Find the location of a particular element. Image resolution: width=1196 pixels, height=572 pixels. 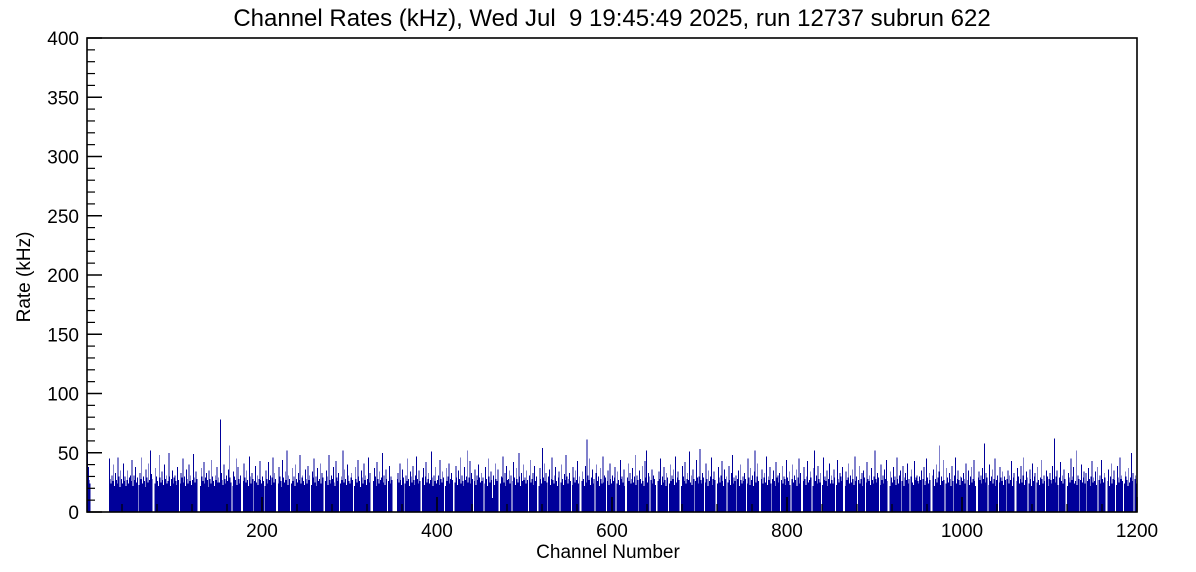

y-tick-label: 200 is located at coordinates (63, 276).